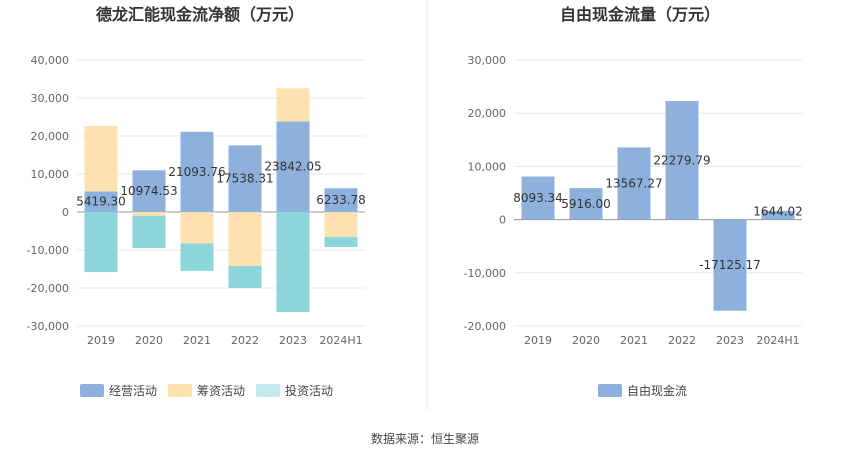 The width and height of the screenshot is (850, 459). What do you see at coordinates (268, 390) in the screenshot?
I see `legend-swatch-investing` at bounding box center [268, 390].